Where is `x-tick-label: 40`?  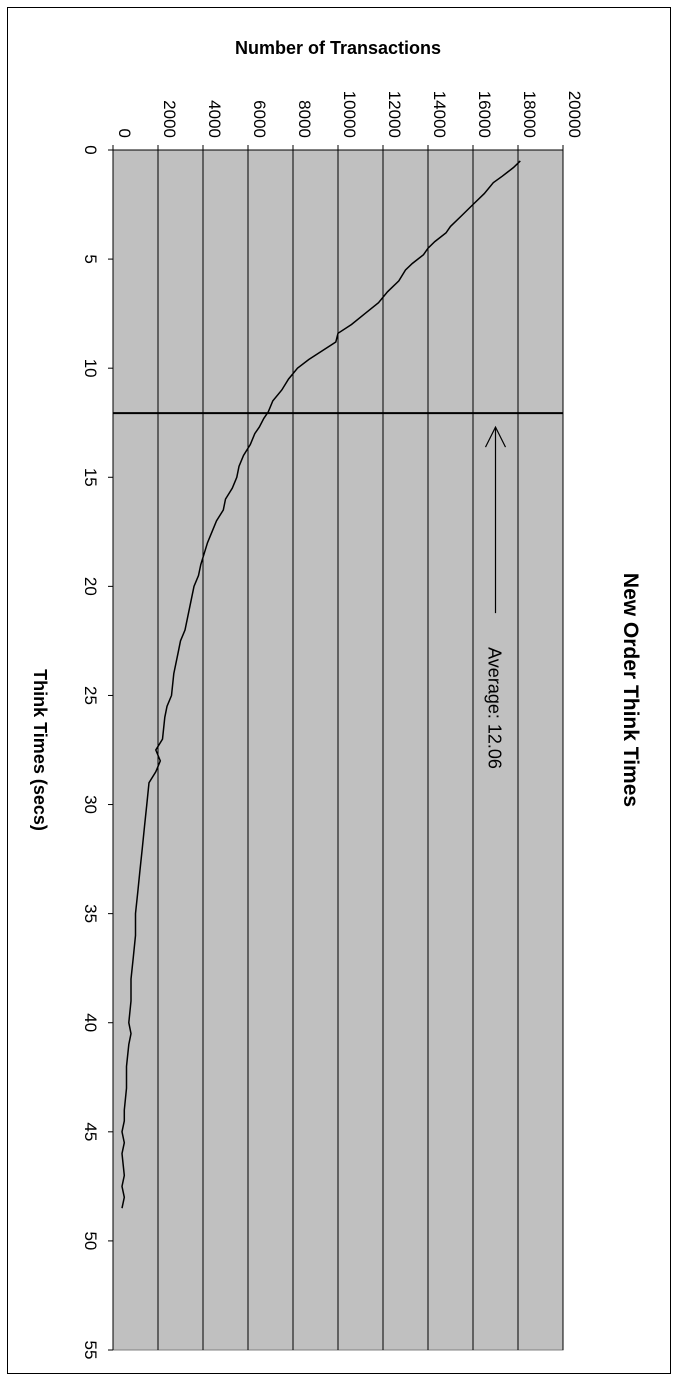
x-tick-label: 40 is located at coordinates (90, 1022).